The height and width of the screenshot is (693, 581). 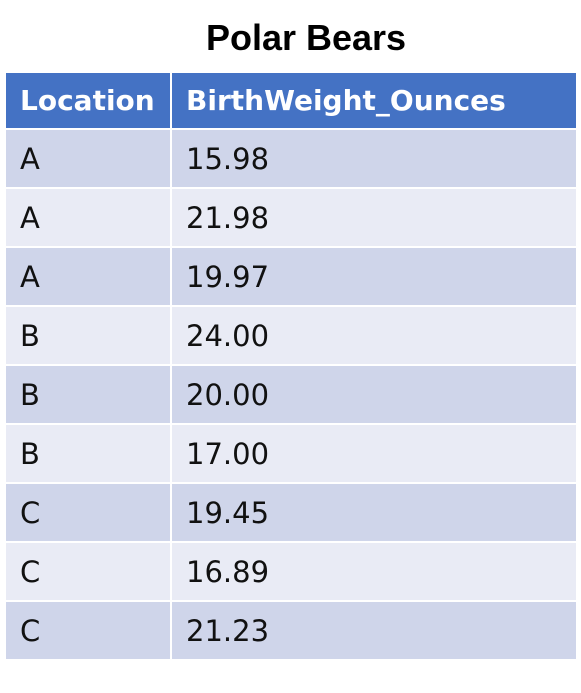 What do you see at coordinates (374, 276) in the screenshot?
I see `birthweight-cell: 19.97` at bounding box center [374, 276].